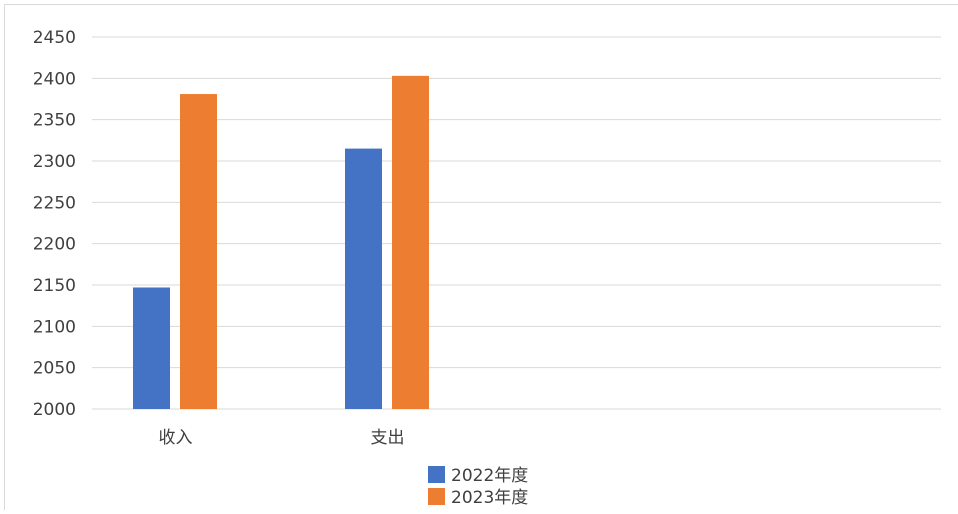 This screenshot has width=958, height=514. I want to click on y-tick-label-2250: 2250, so click(54, 203).